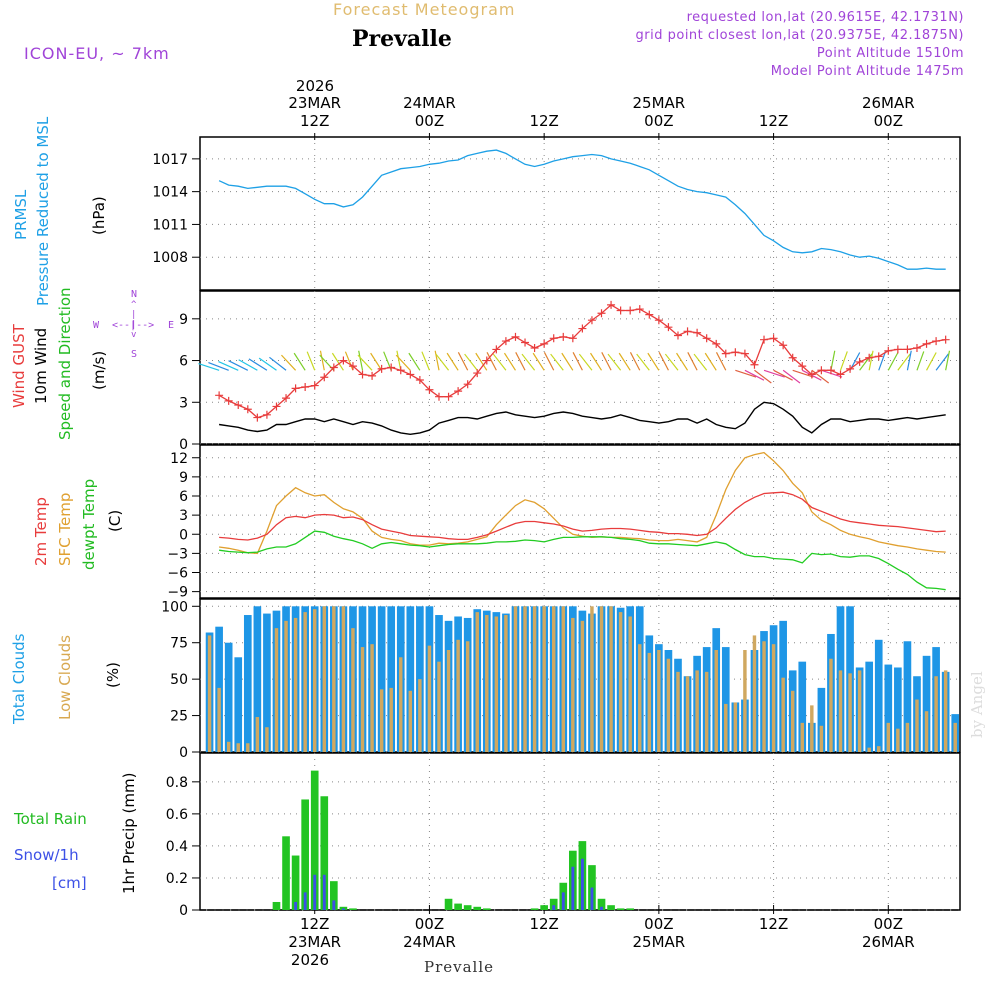 This screenshot has width=1000, height=1000. I want to click on panel-pressure: 1008 1011 1014 1017, so click(556, 213).